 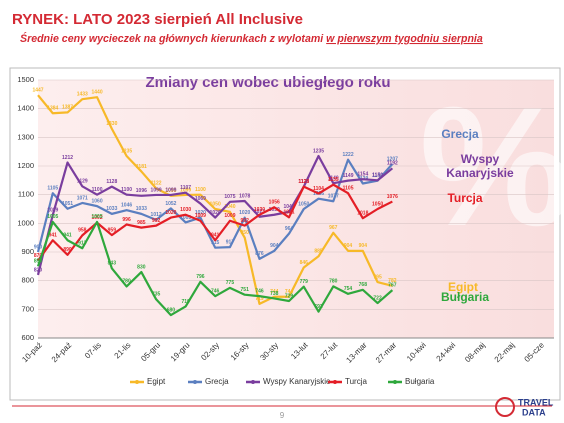 What do you see at coordinates (318, 252) in the screenshot?
I see `data-label: 885` at bounding box center [318, 252].